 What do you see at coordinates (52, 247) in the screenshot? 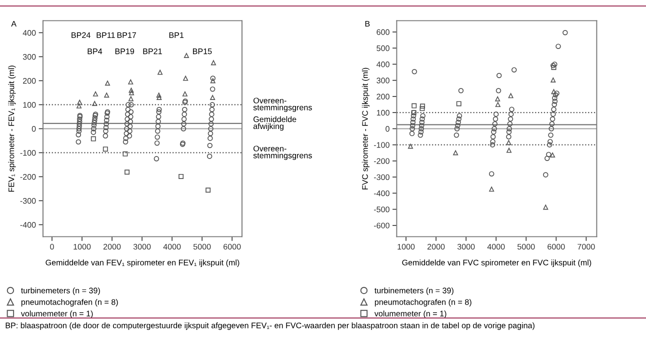
I see `x-tick-label: 0` at bounding box center [52, 247].